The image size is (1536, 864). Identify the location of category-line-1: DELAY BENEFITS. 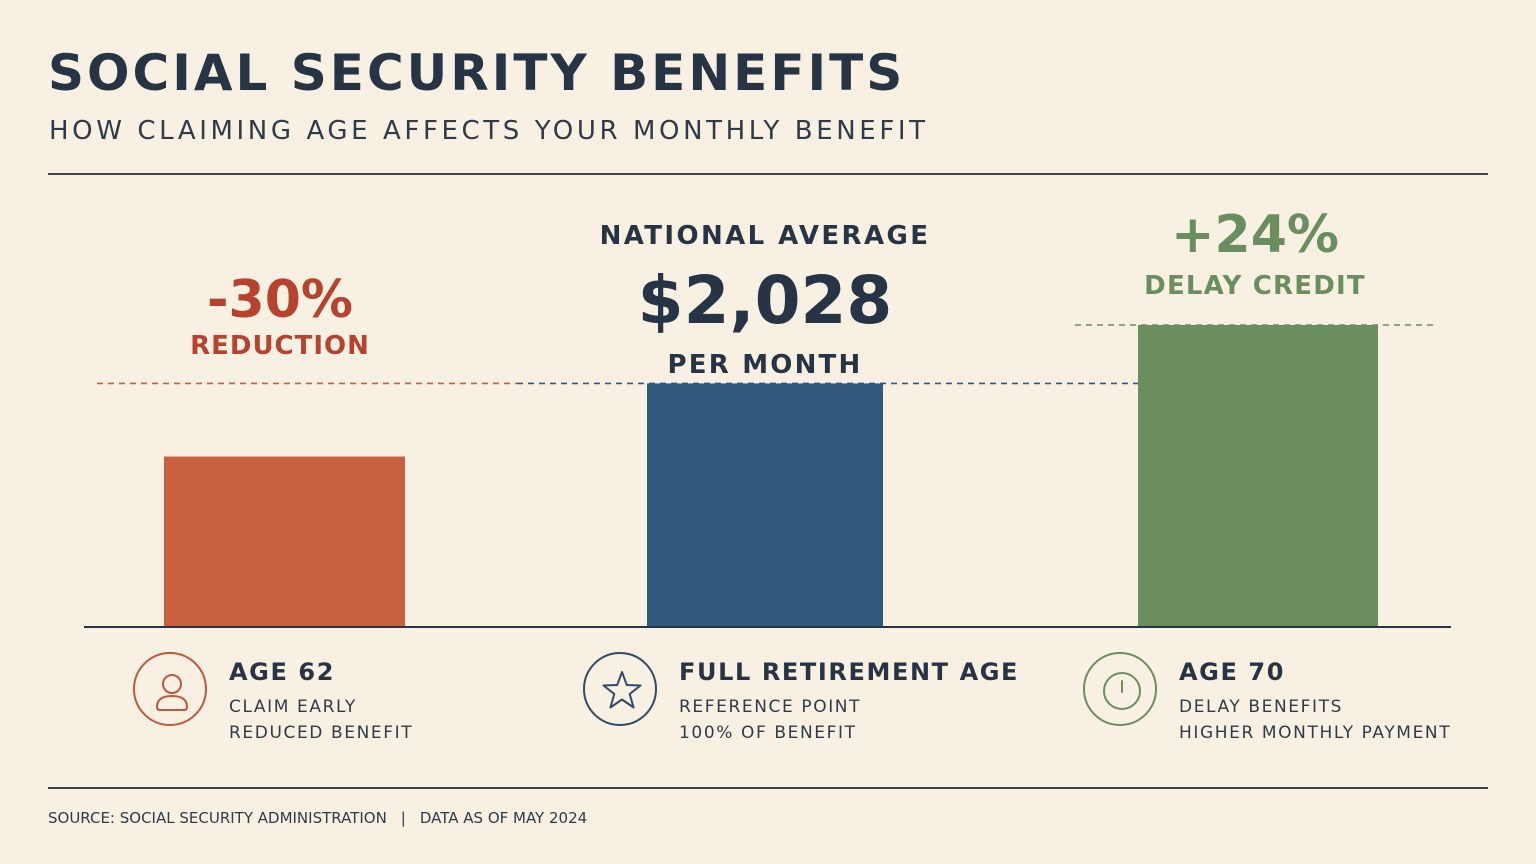
(1261, 707).